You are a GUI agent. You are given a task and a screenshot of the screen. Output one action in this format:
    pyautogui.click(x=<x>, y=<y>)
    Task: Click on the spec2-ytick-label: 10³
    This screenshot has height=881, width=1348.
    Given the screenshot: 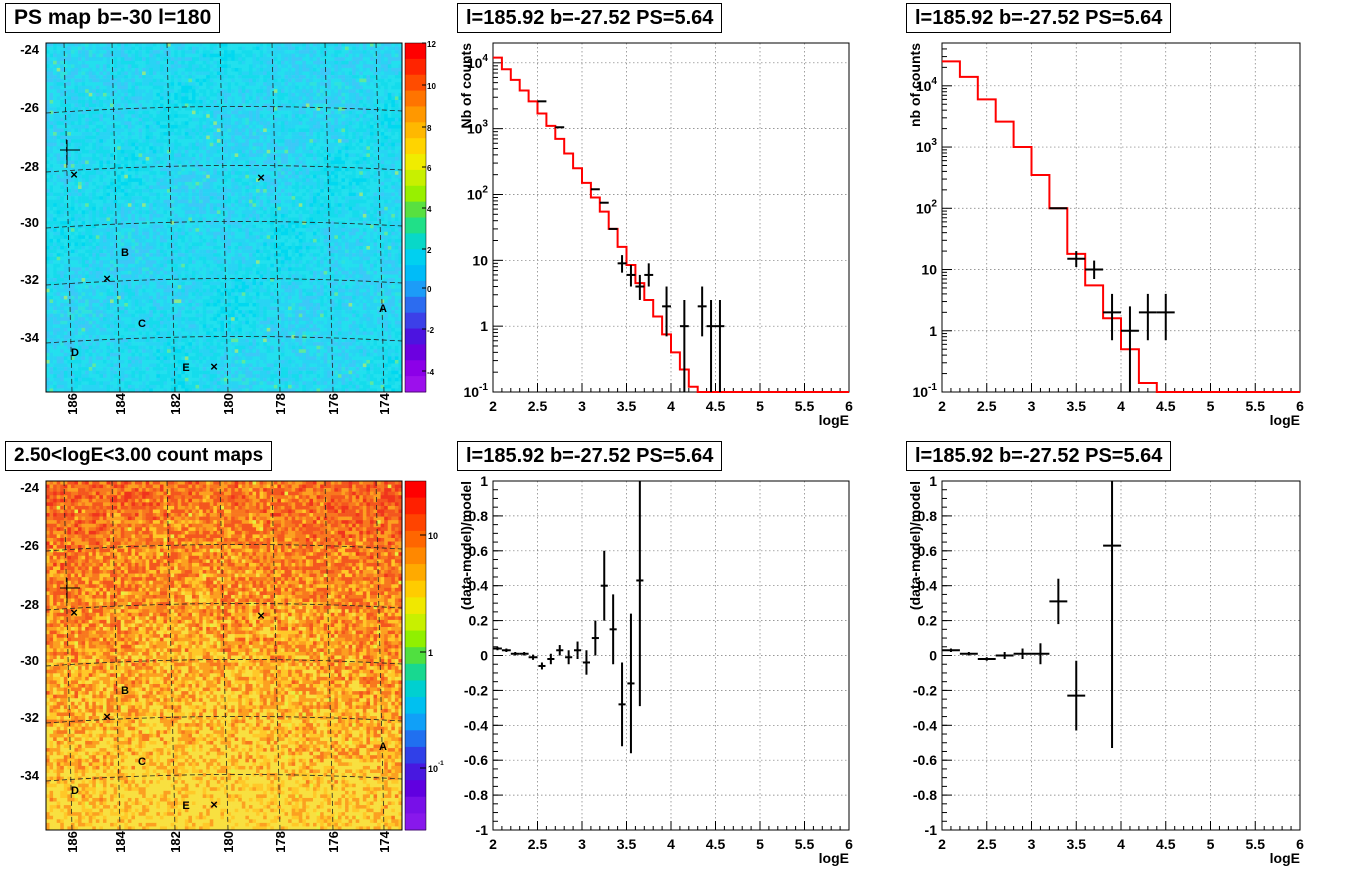 What is the action you would take?
    pyautogui.click(x=927, y=146)
    